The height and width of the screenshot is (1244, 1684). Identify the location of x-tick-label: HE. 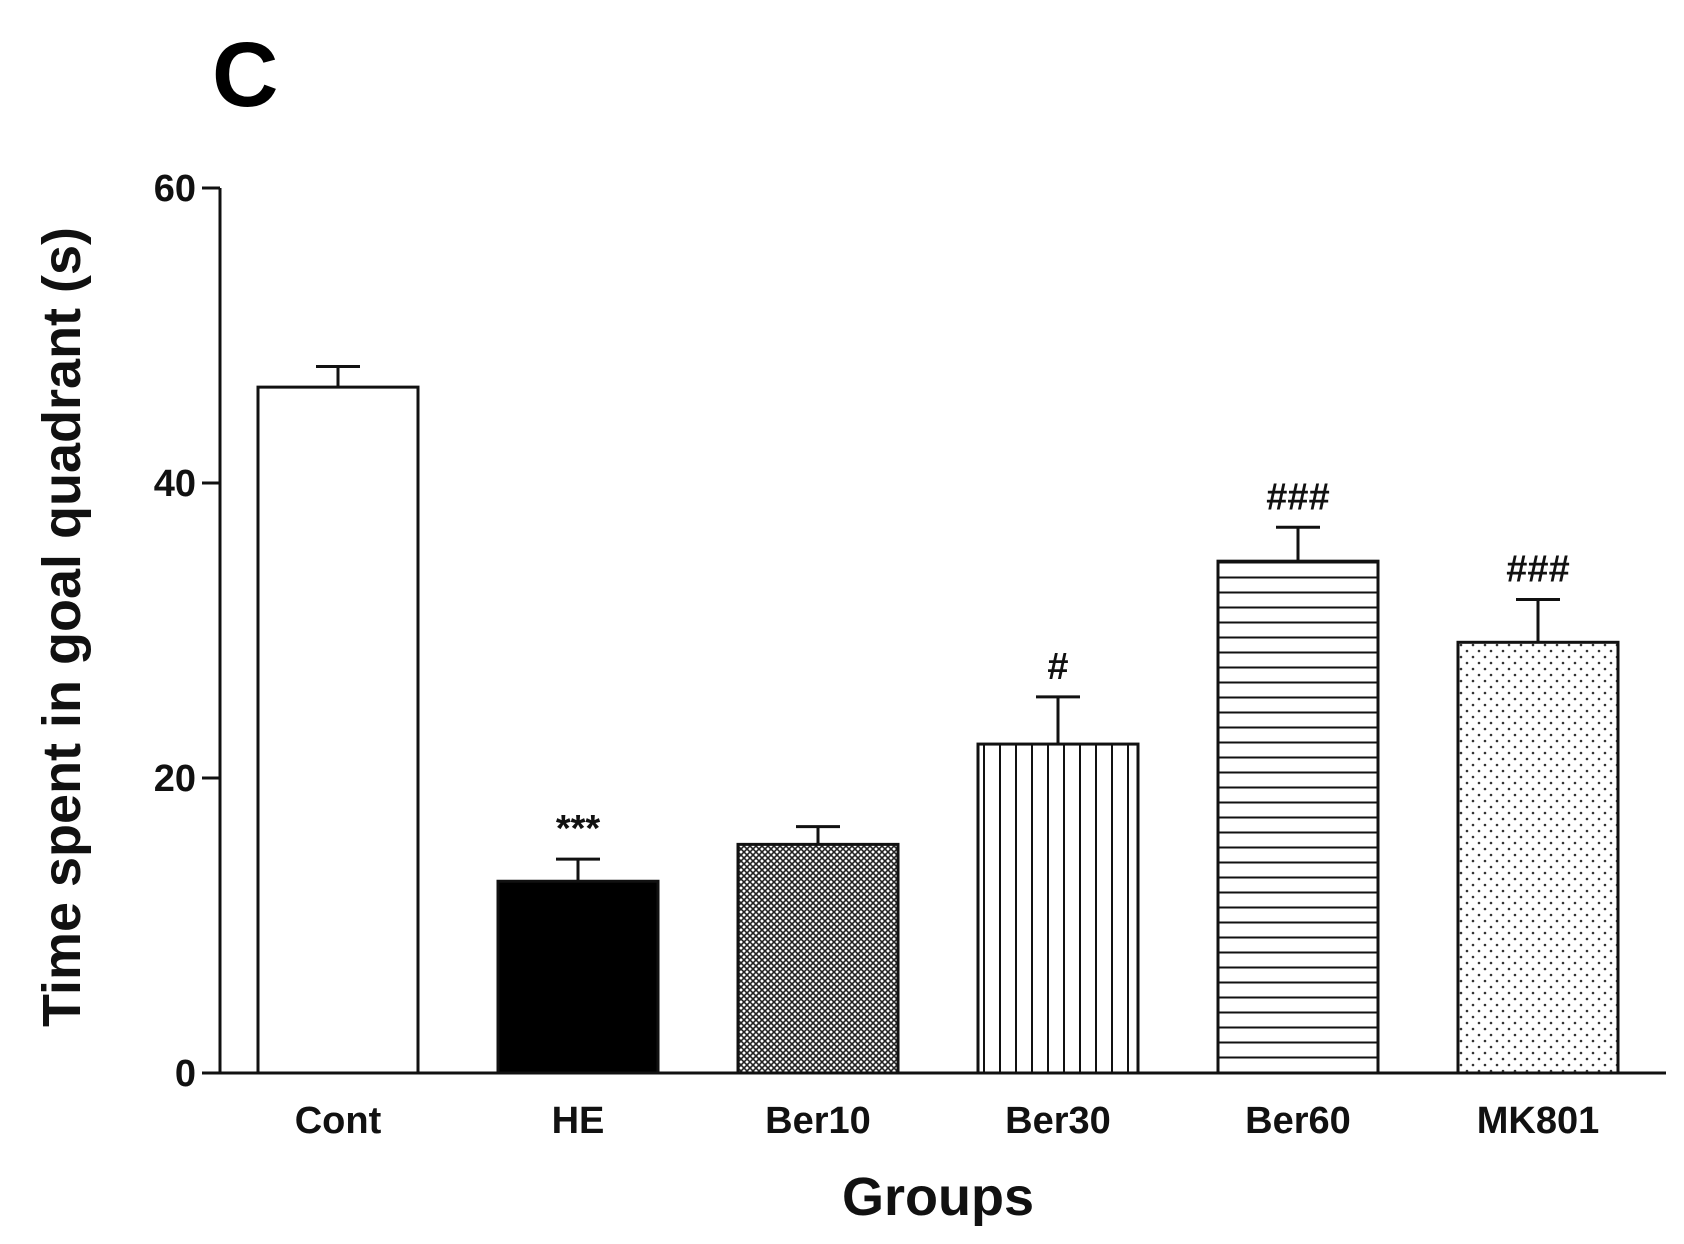
(578, 1121).